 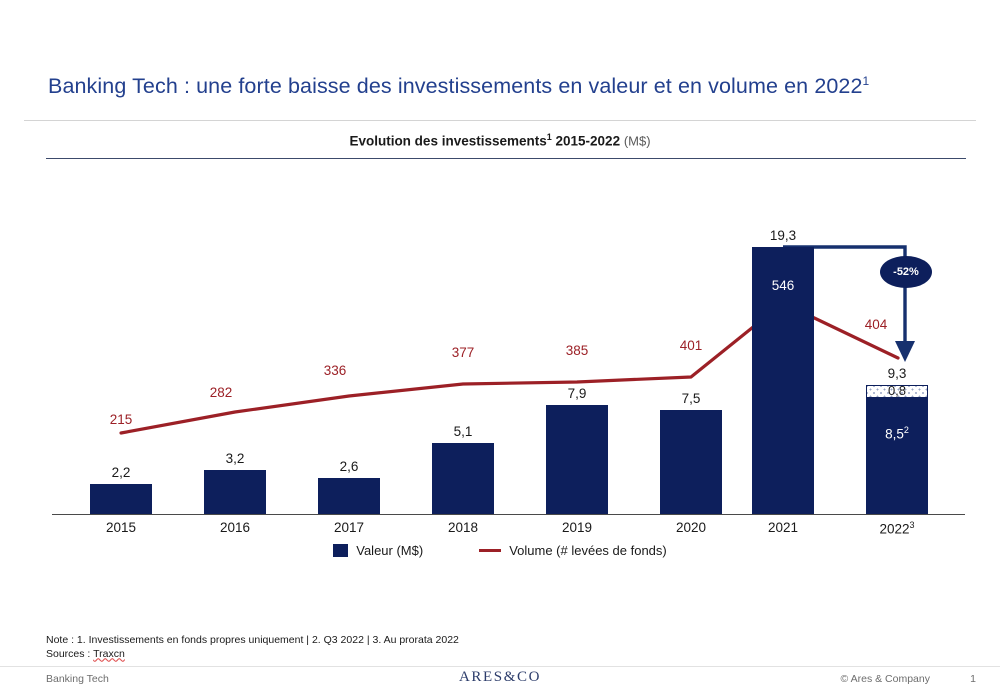 What do you see at coordinates (894, 434) in the screenshot?
I see `bar-label-2022-base-value: 8,5` at bounding box center [894, 434].